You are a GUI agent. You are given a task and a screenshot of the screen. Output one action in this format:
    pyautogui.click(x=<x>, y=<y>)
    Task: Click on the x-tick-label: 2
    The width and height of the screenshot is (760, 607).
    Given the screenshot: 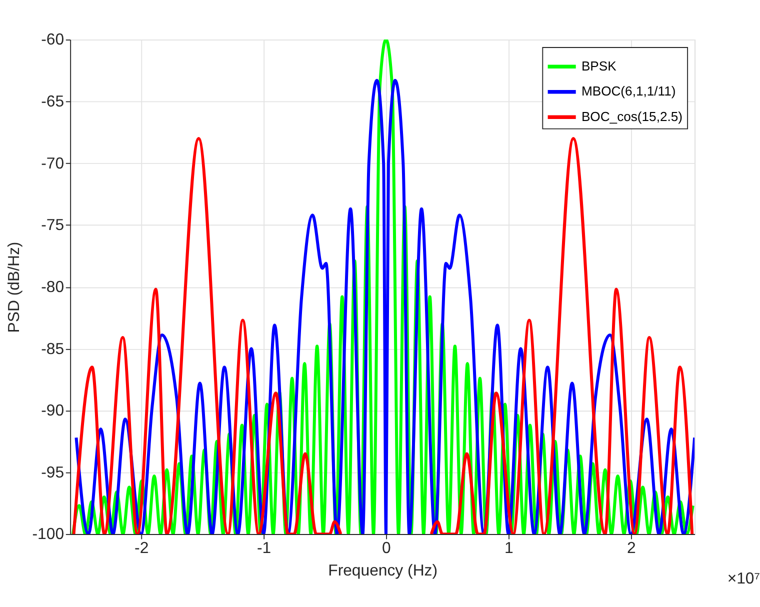 What is the action you would take?
    pyautogui.click(x=631, y=549)
    